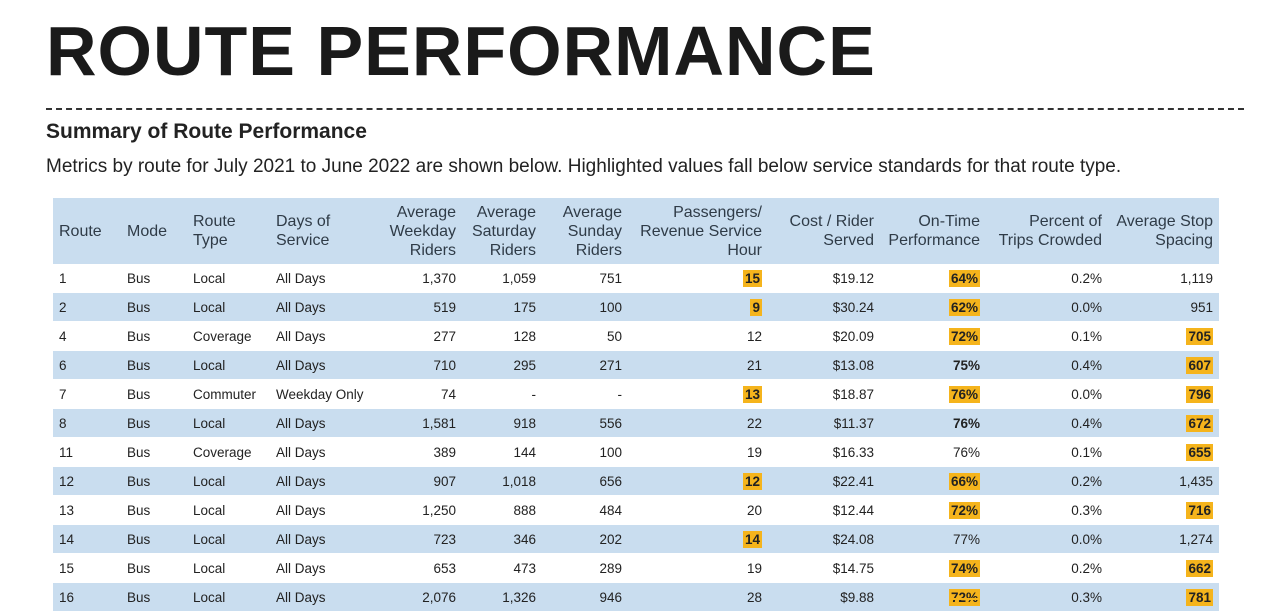 This screenshot has height=612, width=1262. I want to click on cell-saturday: 918, so click(502, 423).